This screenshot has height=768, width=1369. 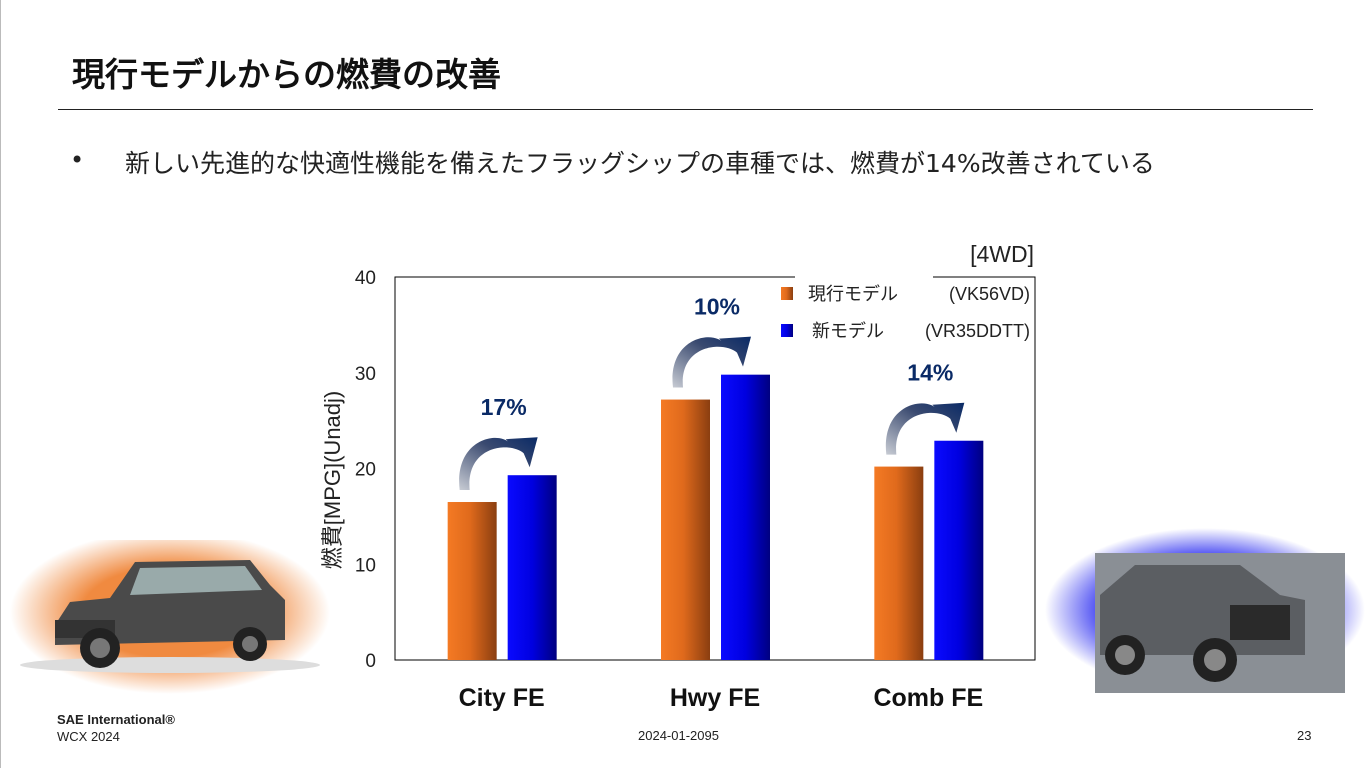 What do you see at coordinates (170, 617) in the screenshot?
I see `current-model-car` at bounding box center [170, 617].